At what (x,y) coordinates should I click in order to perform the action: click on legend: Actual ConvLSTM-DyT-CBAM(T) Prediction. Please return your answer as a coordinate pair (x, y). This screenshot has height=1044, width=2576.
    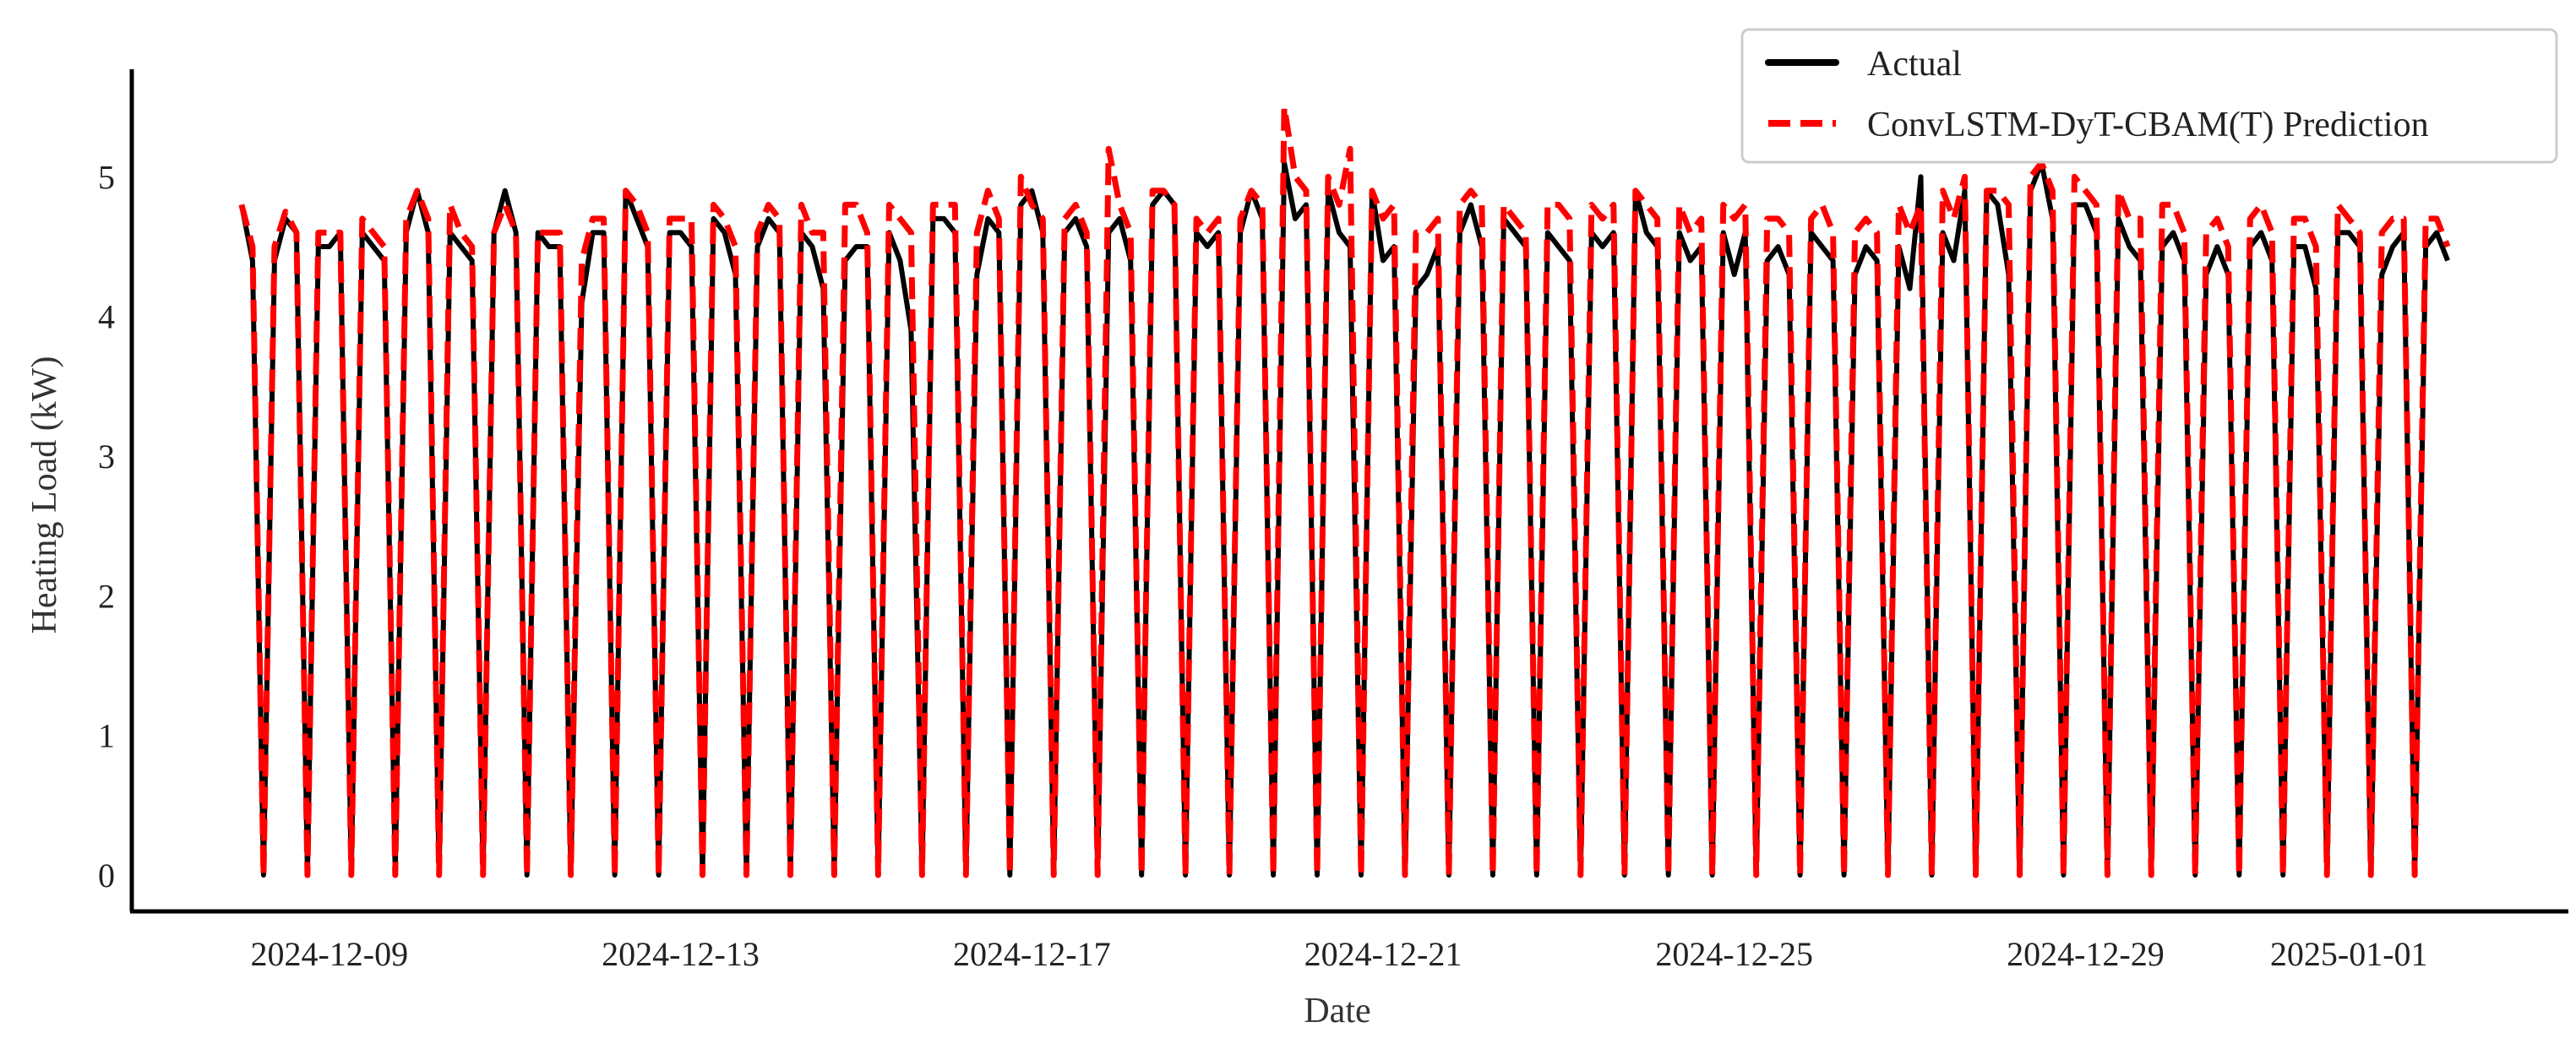
    Looking at the image, I should click on (2149, 96).